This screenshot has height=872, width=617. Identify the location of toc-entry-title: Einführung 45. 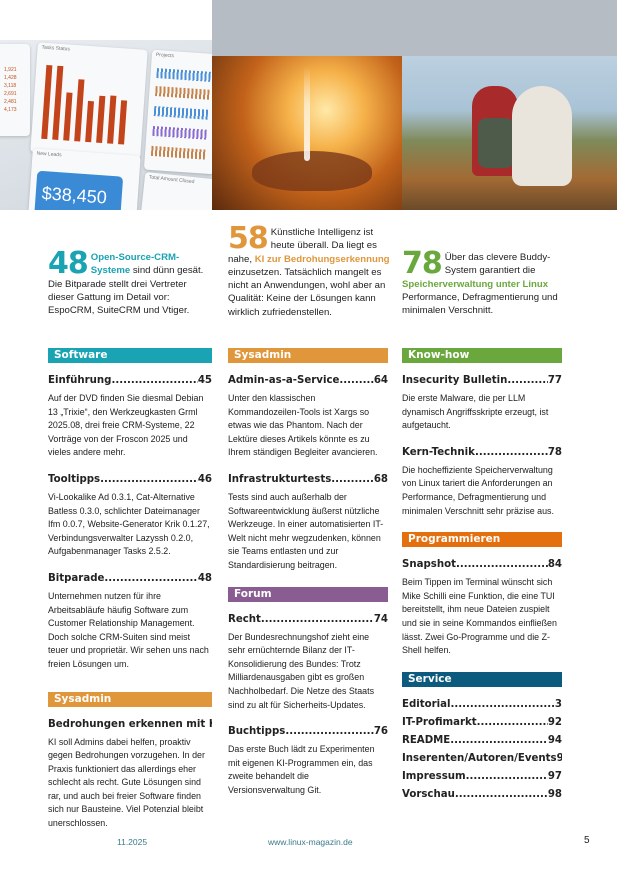
(130, 381).